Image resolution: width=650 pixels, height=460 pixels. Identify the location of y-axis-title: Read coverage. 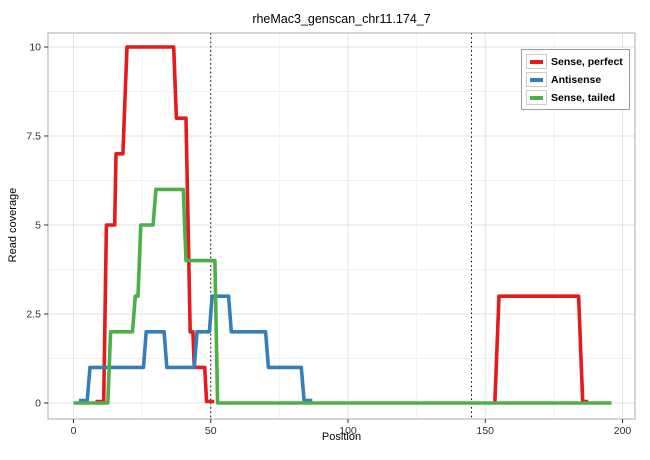
(13, 225).